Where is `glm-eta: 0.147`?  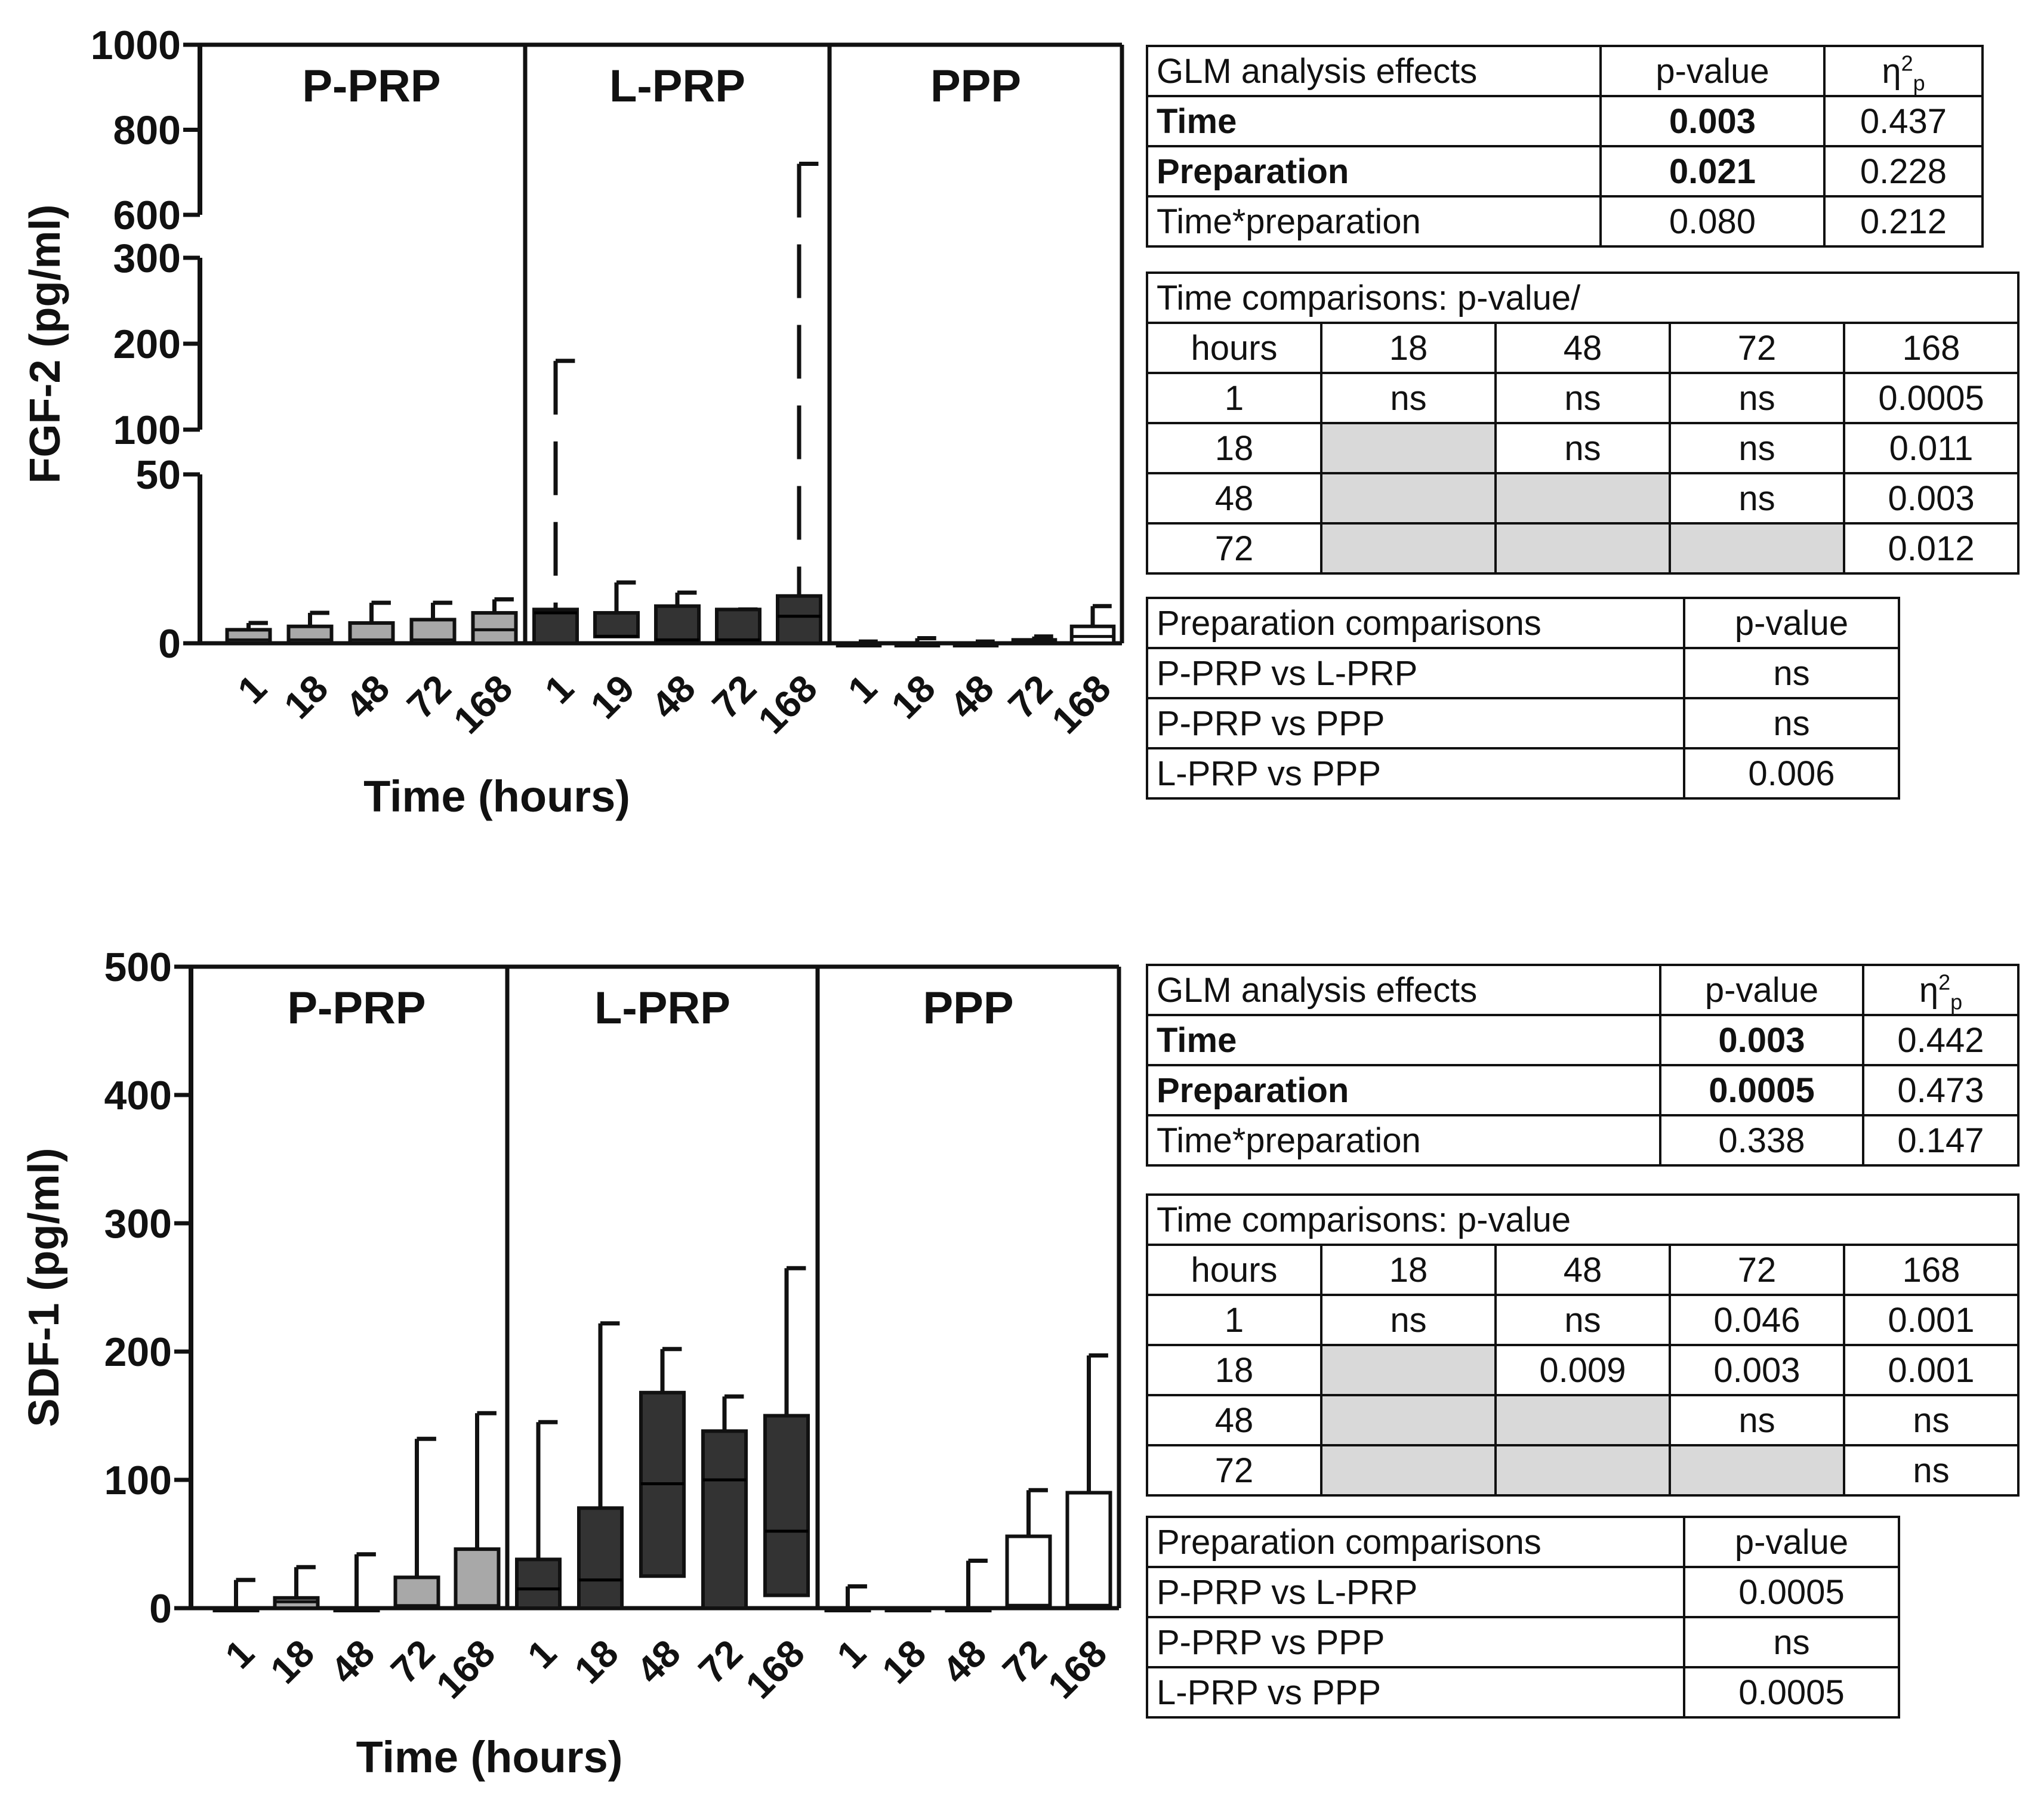
glm-eta: 0.147 is located at coordinates (1941, 1140).